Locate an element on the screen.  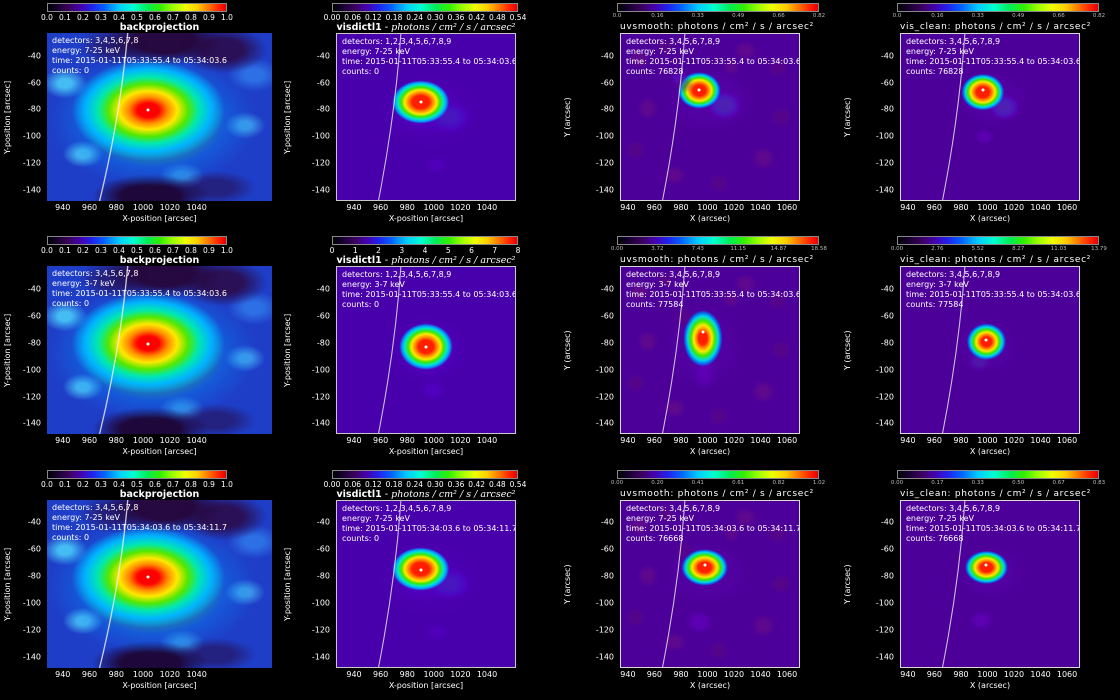
colorbar-tick-label: 0.41 is located at coordinates (697, 482).